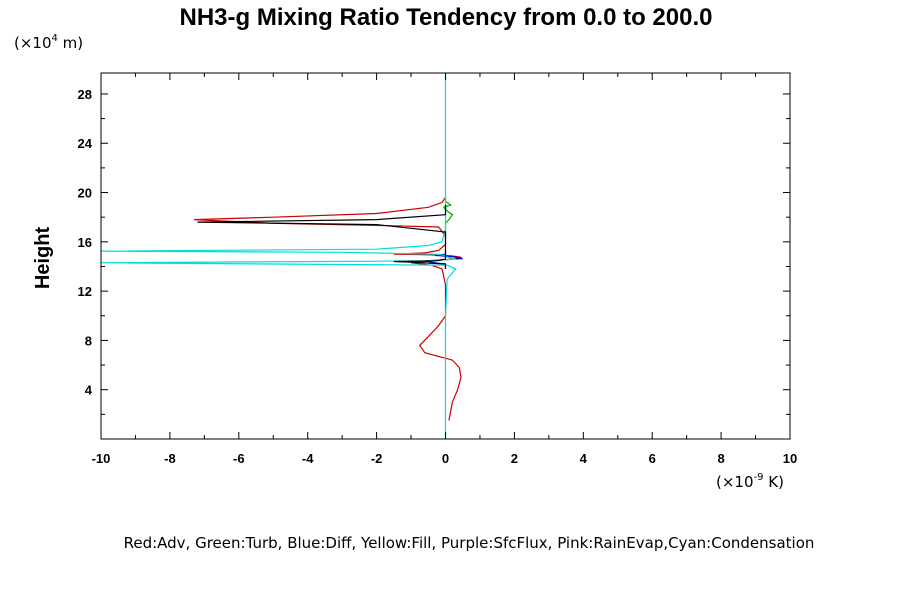 This screenshot has height=600, width=900. What do you see at coordinates (89, 390) in the screenshot?
I see `y-tick-label: 4` at bounding box center [89, 390].